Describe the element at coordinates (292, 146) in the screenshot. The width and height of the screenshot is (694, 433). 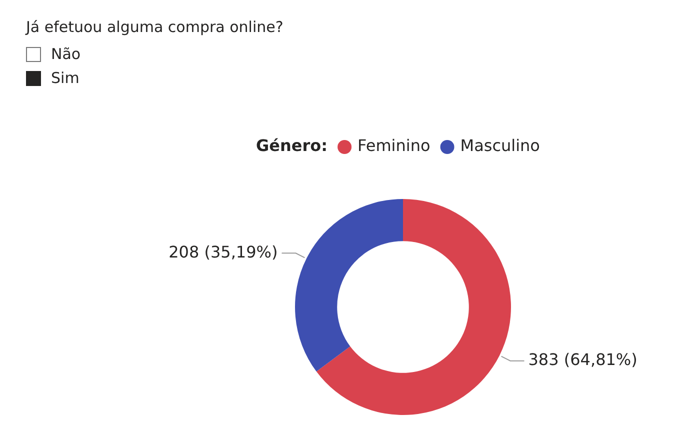
I see `legend-title: Género:` at that location.